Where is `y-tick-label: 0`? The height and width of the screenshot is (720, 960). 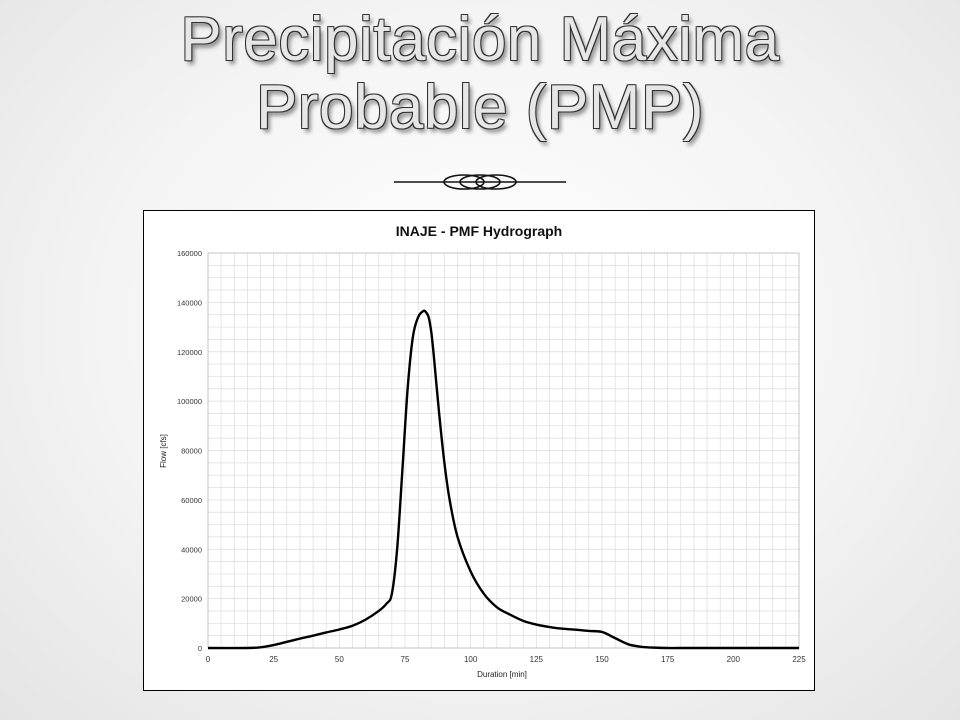 y-tick-label: 0 is located at coordinates (200, 648).